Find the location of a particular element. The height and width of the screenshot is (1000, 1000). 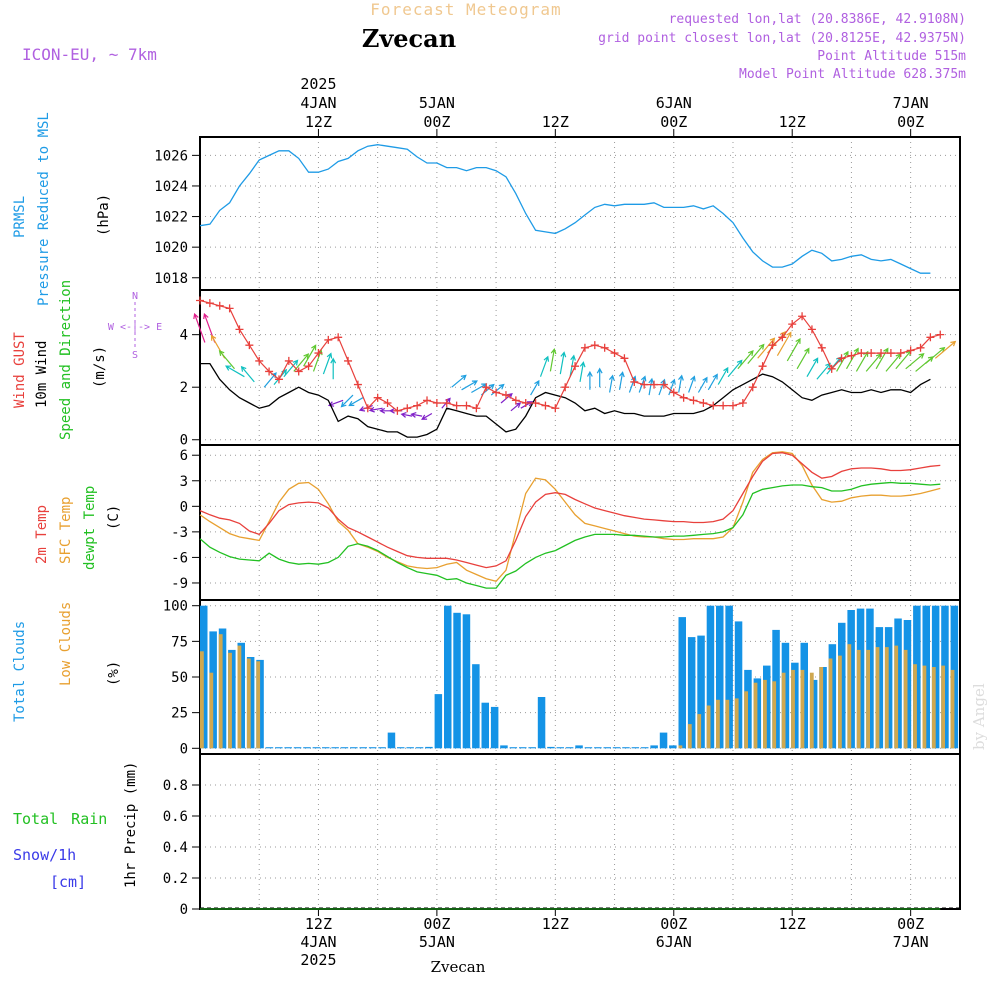

y-tick-label-pressure: 1022 is located at coordinates (171, 218).